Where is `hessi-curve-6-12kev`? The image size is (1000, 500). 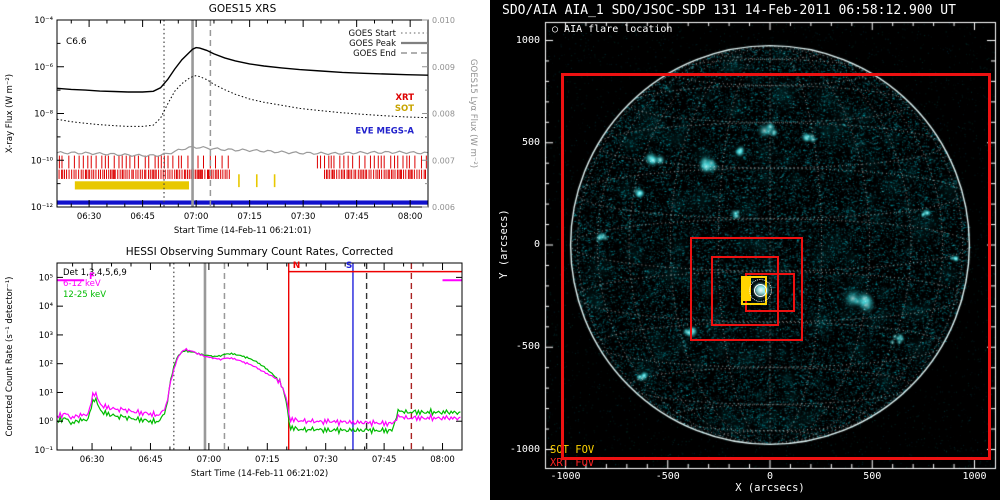 hessi-curve-6-12kev is located at coordinates (258, 387).